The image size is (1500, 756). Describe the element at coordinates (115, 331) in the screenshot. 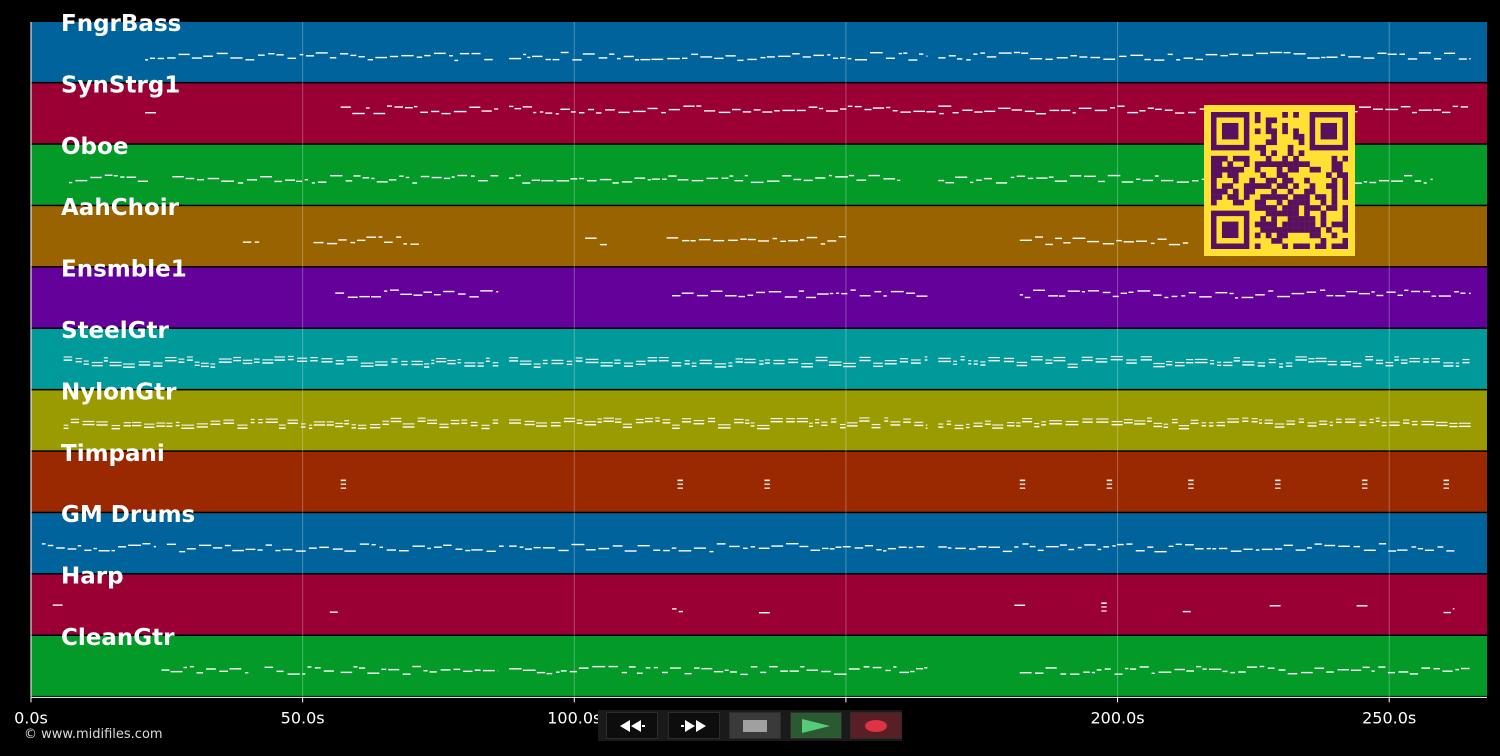

I see `track-label: SteelGtr` at that location.